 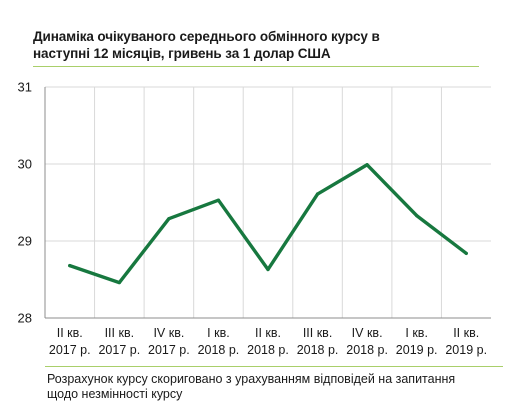 What do you see at coordinates (25, 241) in the screenshot?
I see `y-tick-label: 29` at bounding box center [25, 241].